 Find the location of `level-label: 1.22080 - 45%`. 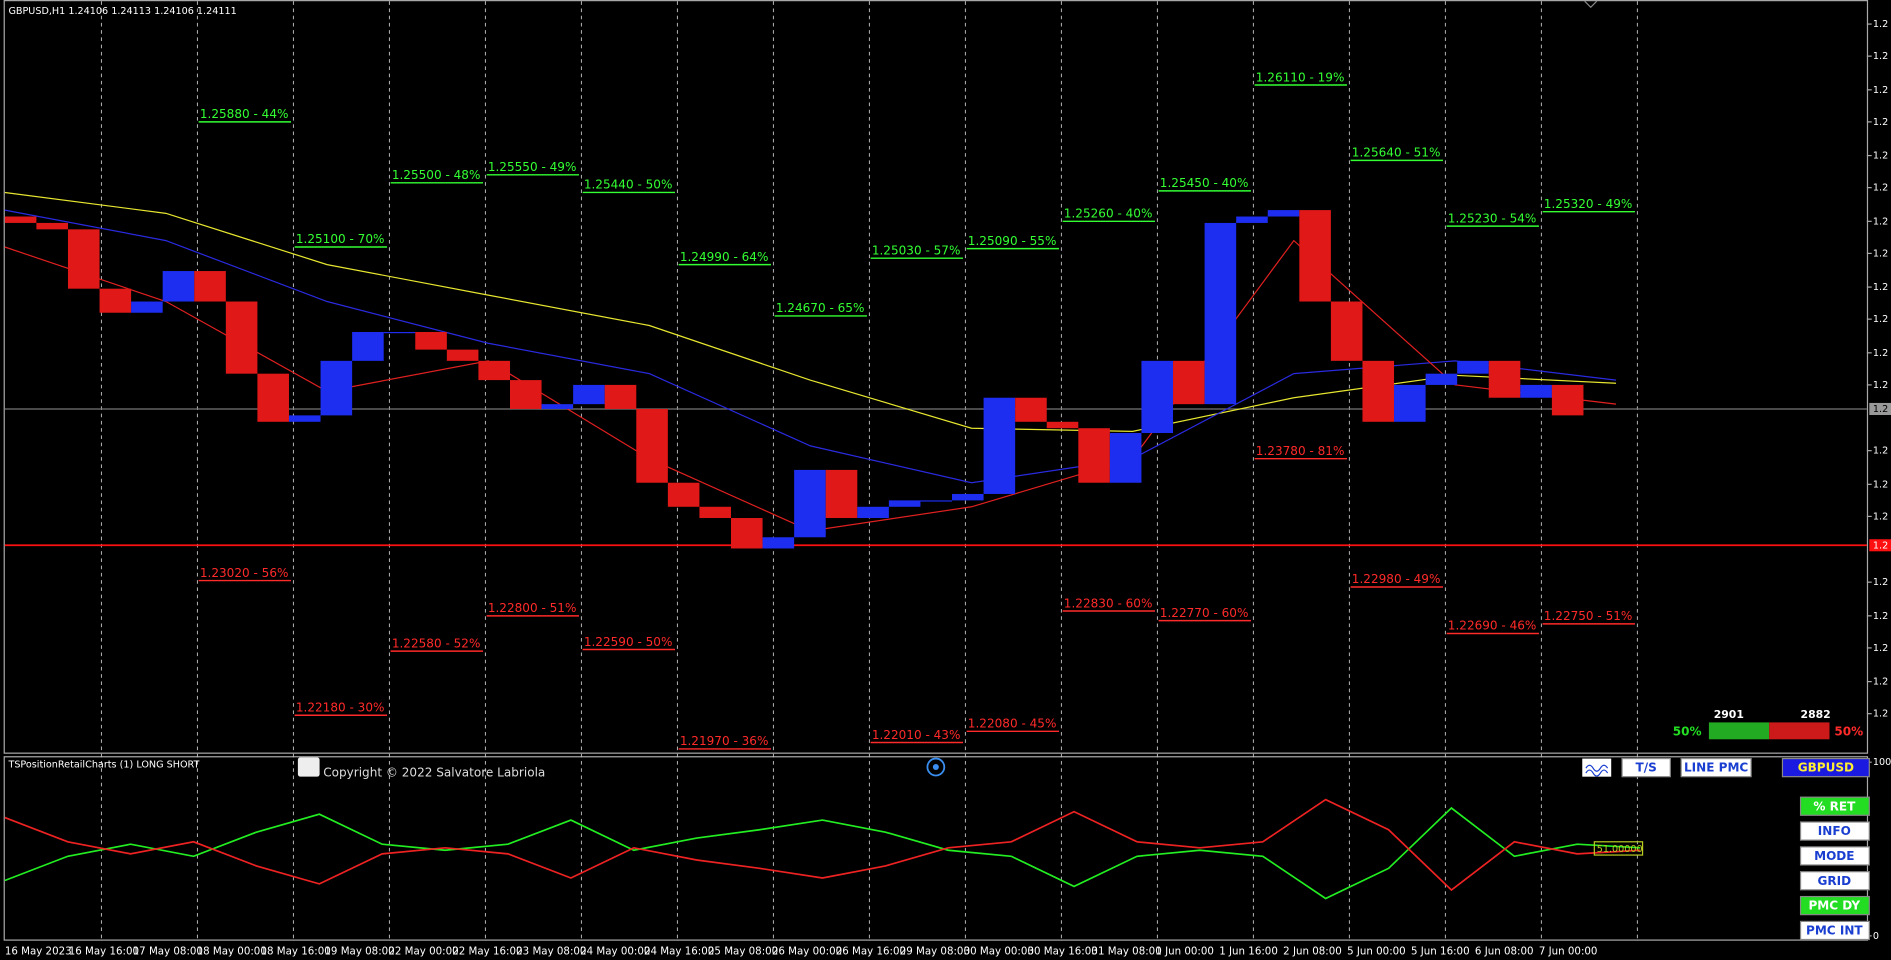

level-label: 1.22080 - 45% is located at coordinates (1012, 724).